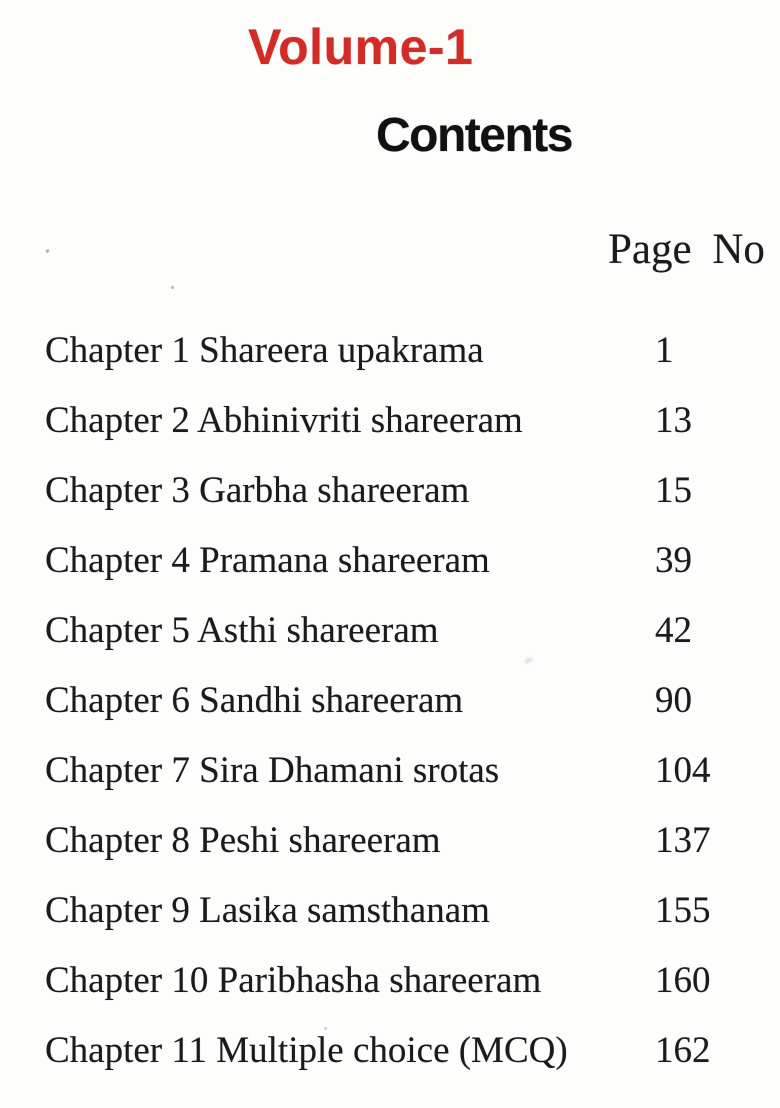  I want to click on toc-row: Chapter 4 Pramana shareeram 39, so click(390, 560).